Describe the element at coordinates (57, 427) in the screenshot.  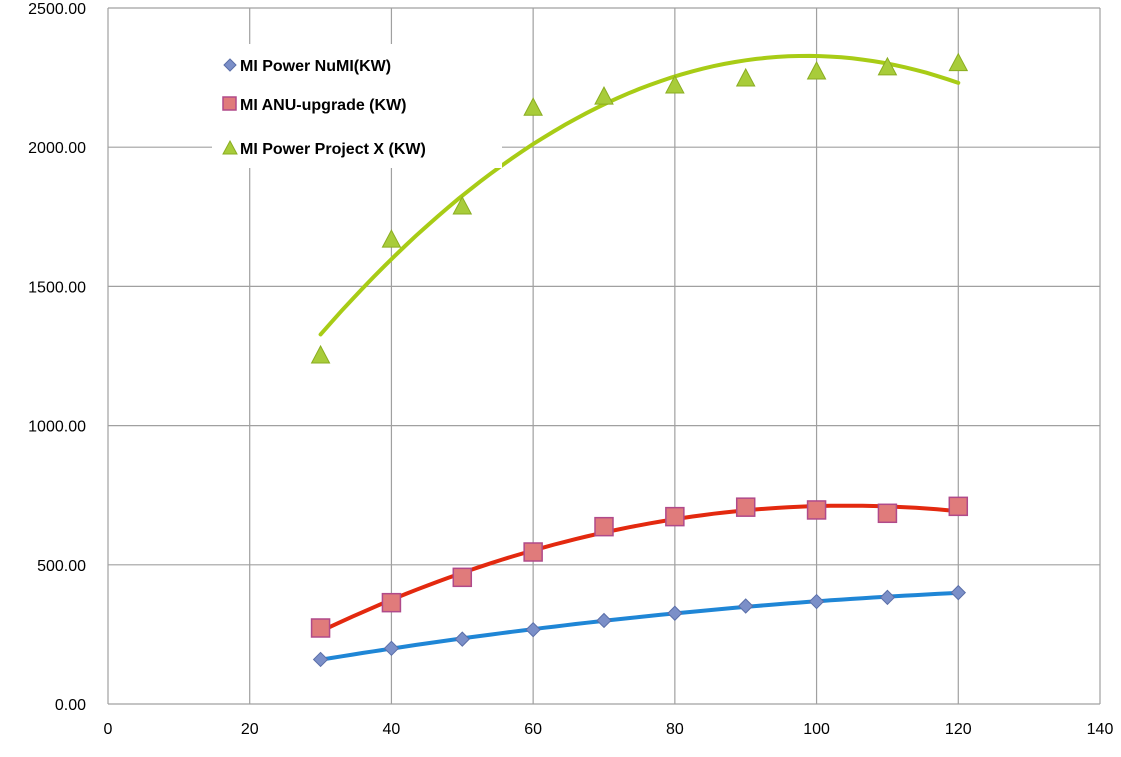
I see `y-tick-label: 1000.00` at that location.